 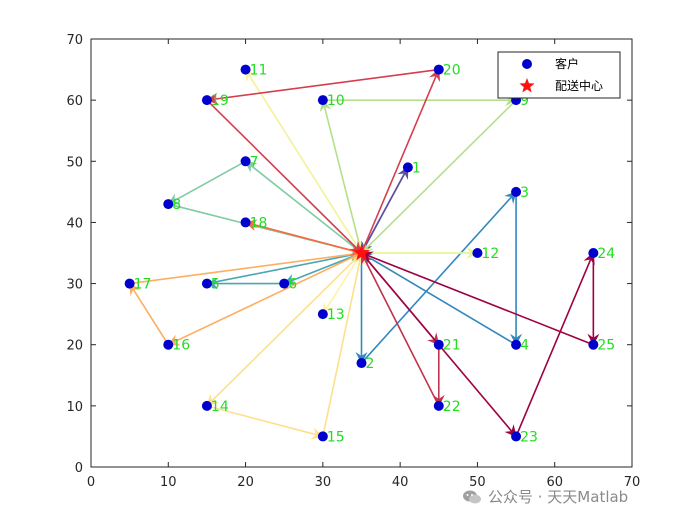 I want to click on y-tick-label: 60, so click(x=74, y=101).